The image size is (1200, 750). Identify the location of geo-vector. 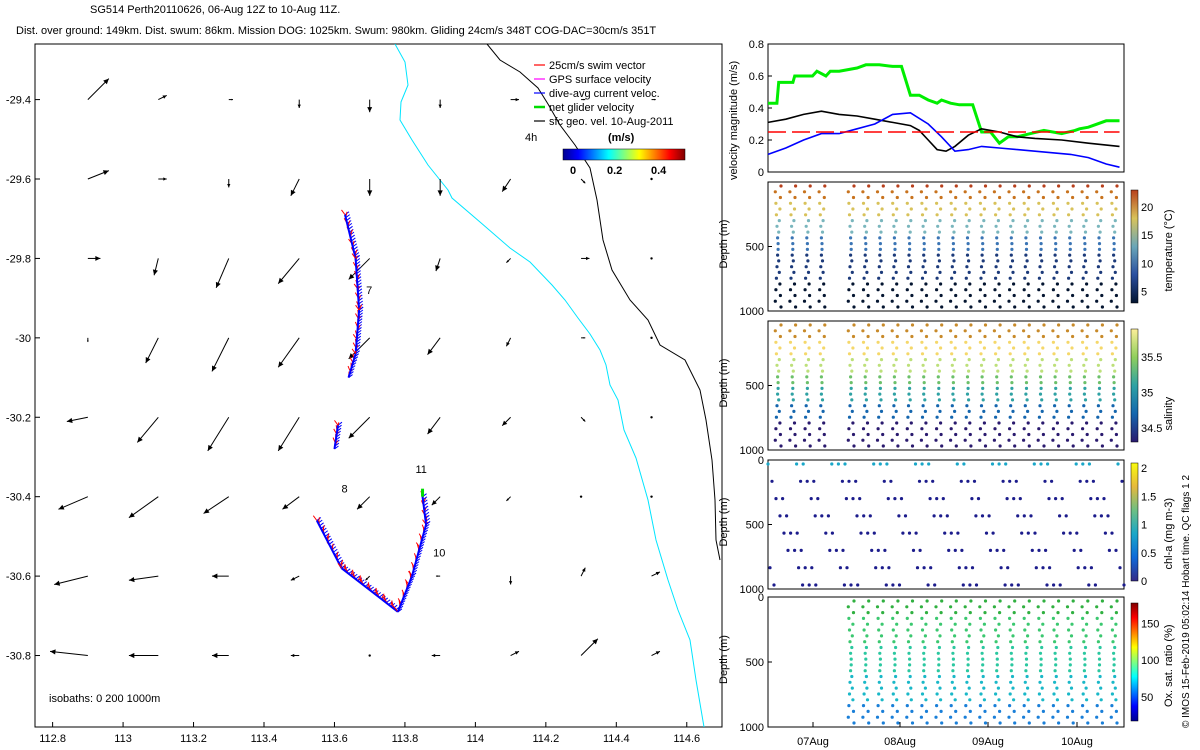
(288, 352).